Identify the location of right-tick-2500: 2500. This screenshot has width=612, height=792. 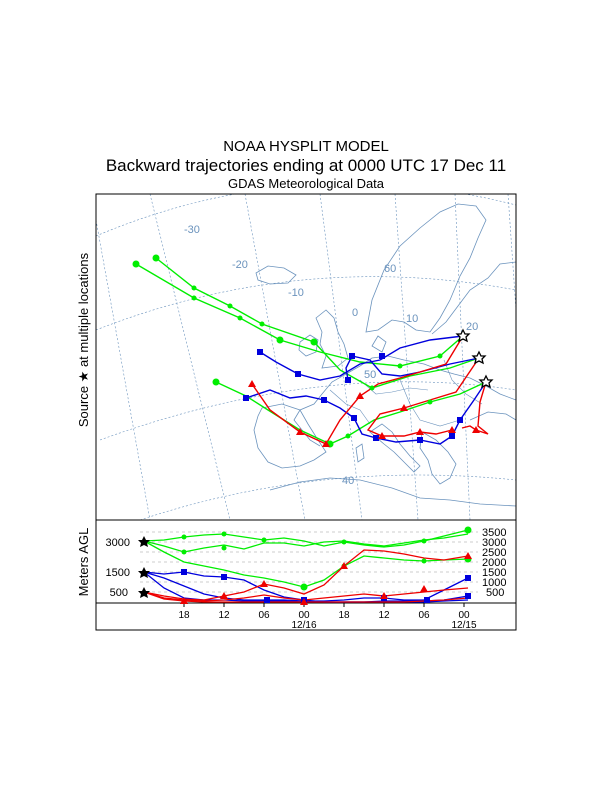
(494, 553).